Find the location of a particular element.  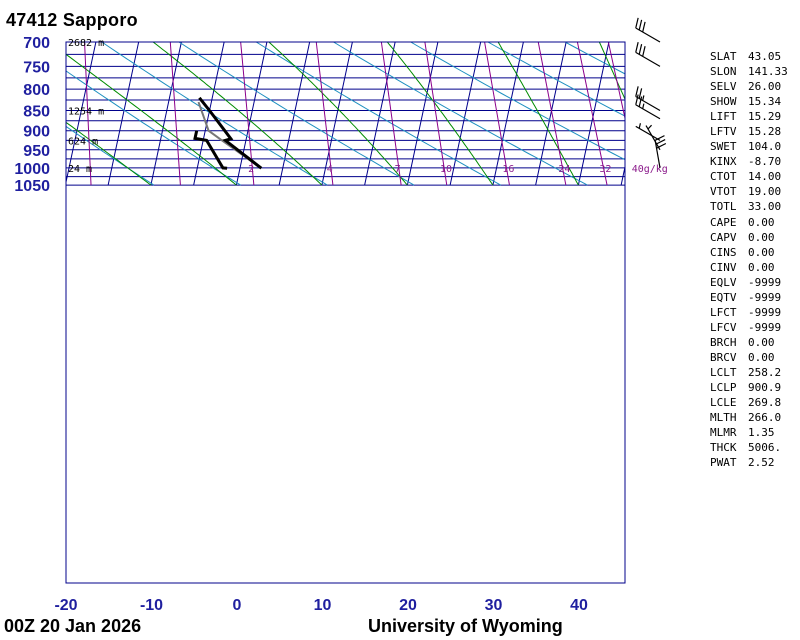

index-row: SLAT 43.05 is located at coordinates (749, 56).